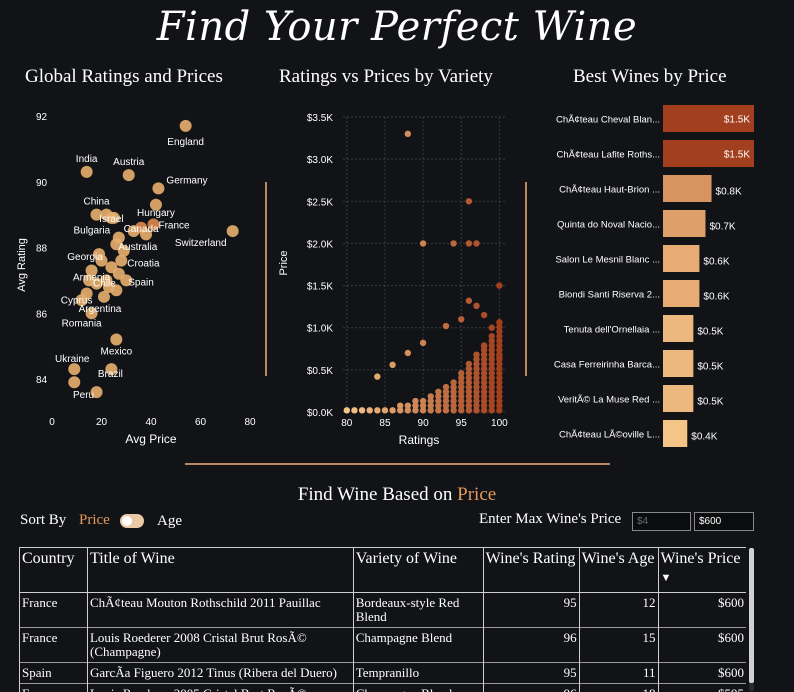 The image size is (794, 692). What do you see at coordinates (54, 645) in the screenshot?
I see `cell-country: France` at bounding box center [54, 645].